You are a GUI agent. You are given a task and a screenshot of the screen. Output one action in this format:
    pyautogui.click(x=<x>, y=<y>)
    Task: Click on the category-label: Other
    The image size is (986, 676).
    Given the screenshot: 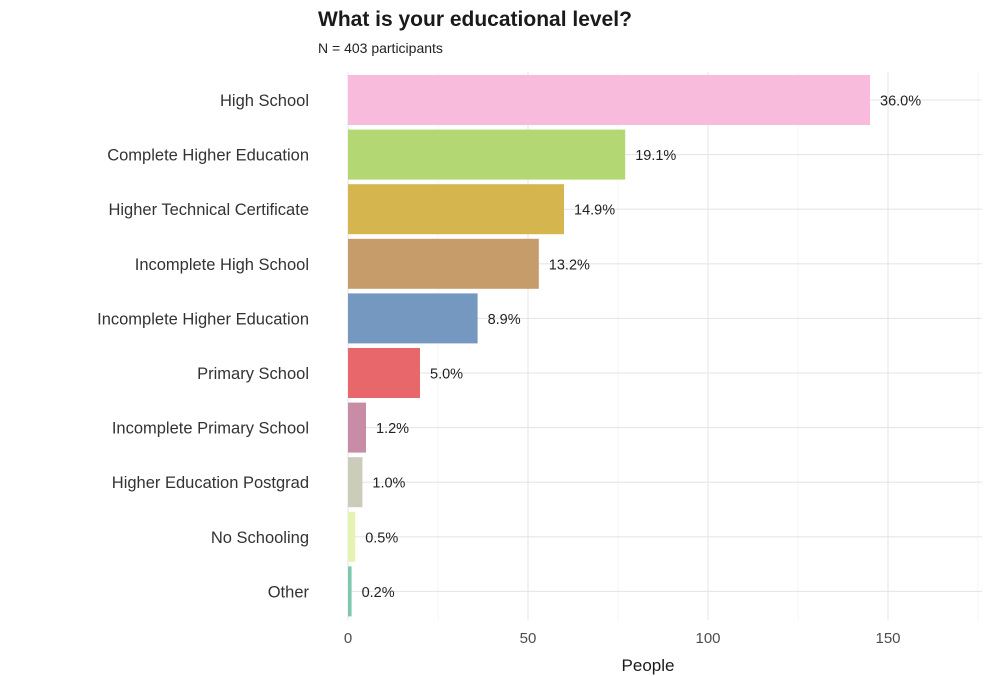 What is the action you would take?
    pyautogui.click(x=289, y=592)
    